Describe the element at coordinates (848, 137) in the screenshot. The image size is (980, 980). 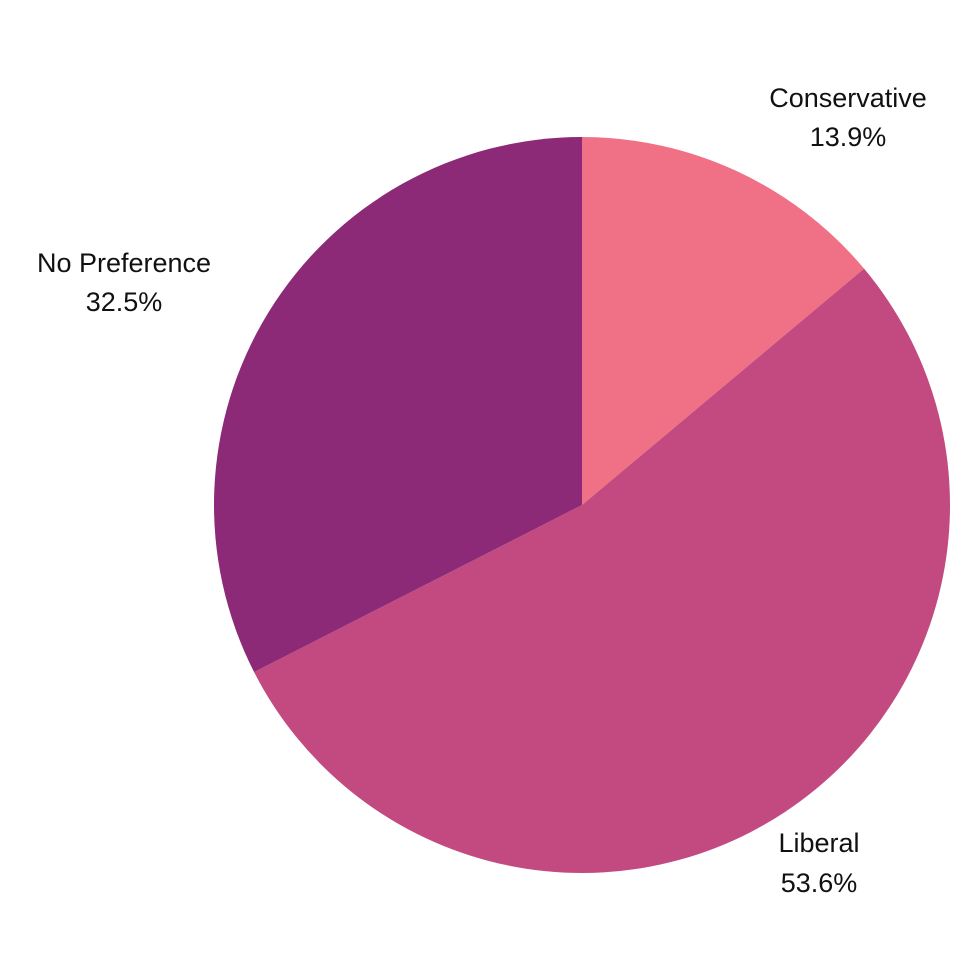
I see `label-conservative-value: 13.9%` at that location.